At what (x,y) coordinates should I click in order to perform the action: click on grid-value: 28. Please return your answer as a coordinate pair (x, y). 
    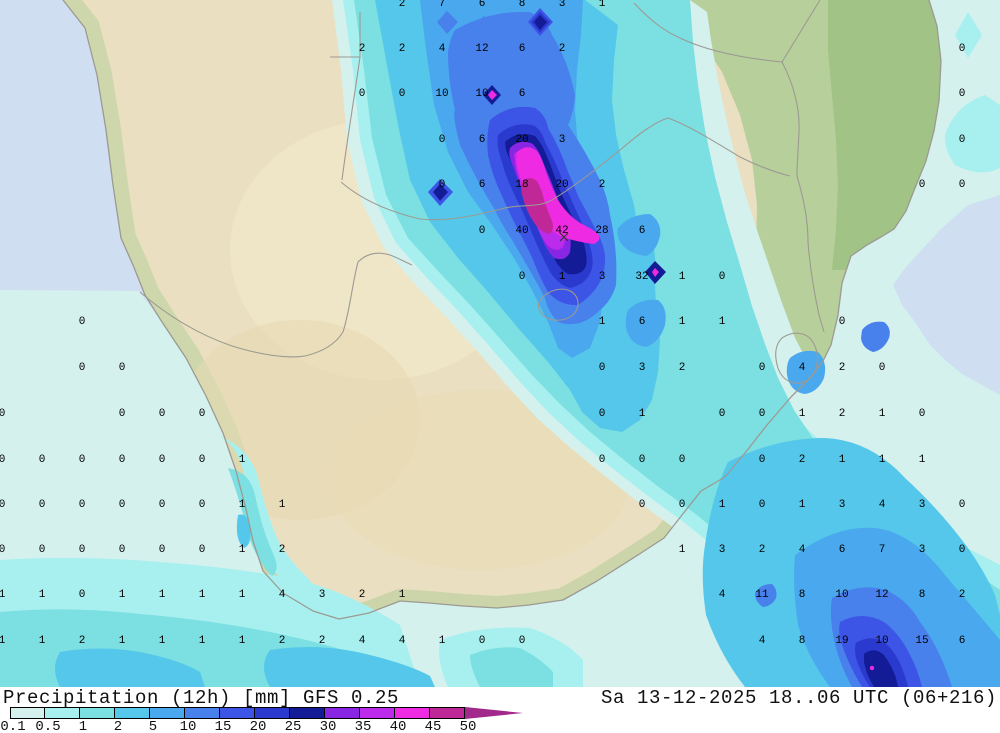
    Looking at the image, I should click on (601, 231).